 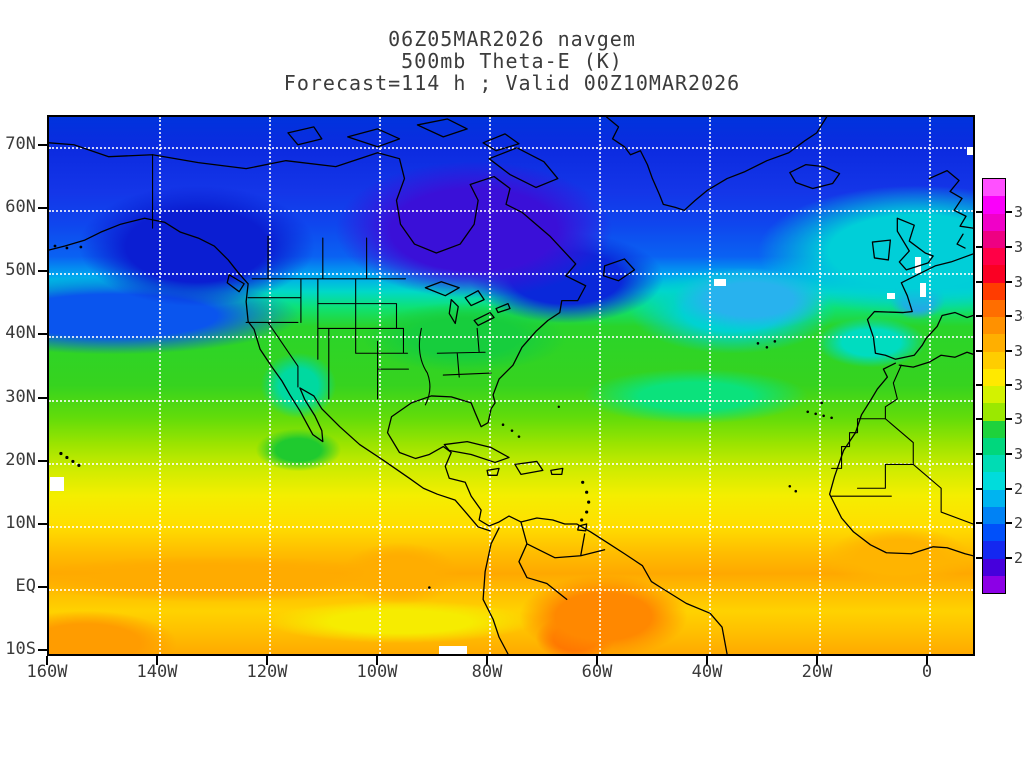 I want to click on island-iceland, so click(x=815, y=176).